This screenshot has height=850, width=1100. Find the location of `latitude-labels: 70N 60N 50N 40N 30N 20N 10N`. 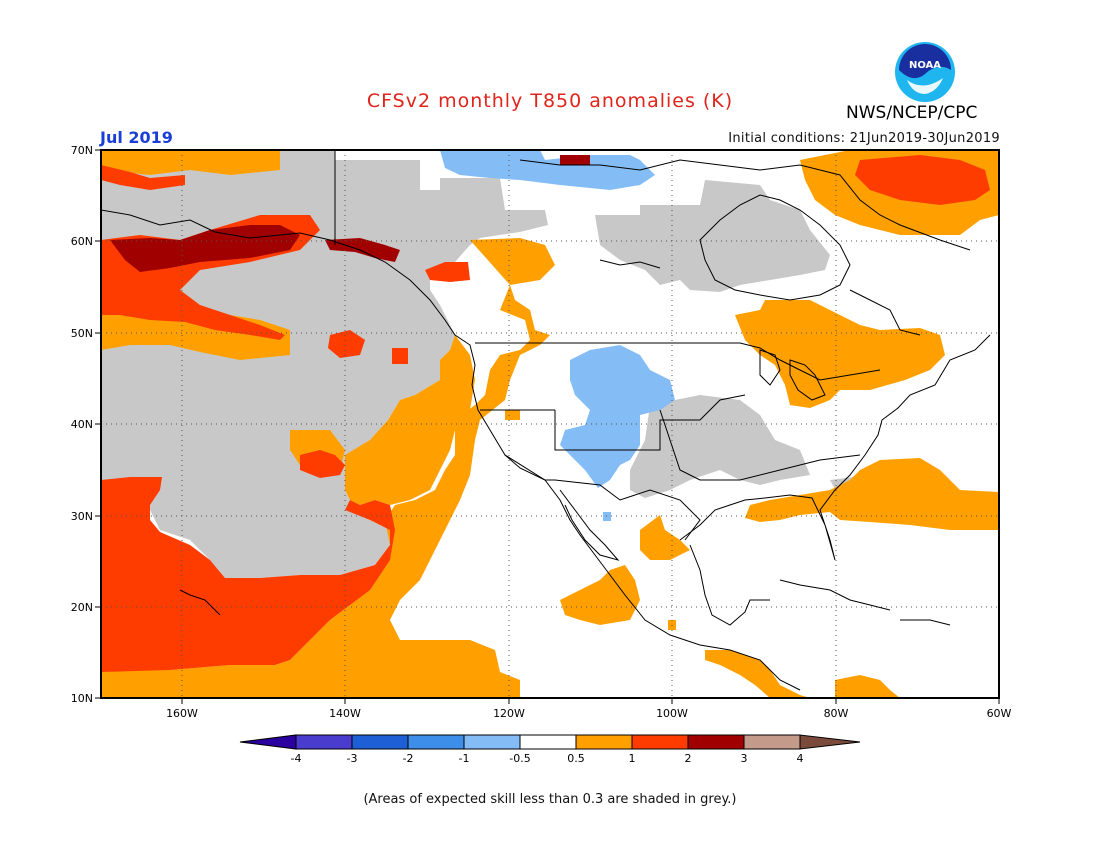

latitude-labels: 70N 60N 50N 40N 30N 20N 10N is located at coordinates (82, 424).